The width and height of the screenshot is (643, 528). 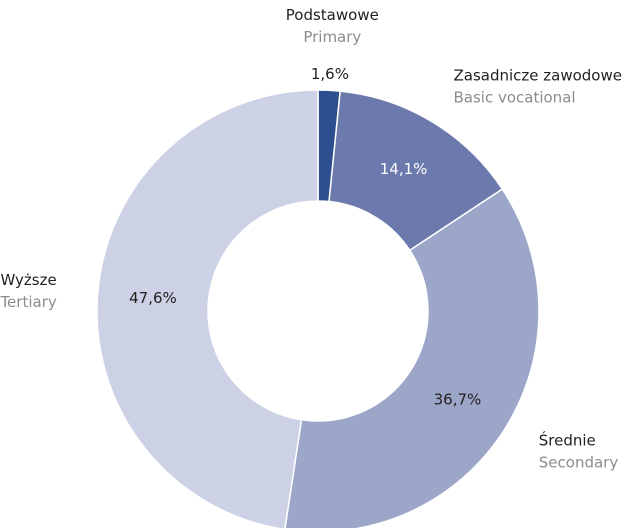 I want to click on category-subtitle: Basic vocational, so click(x=514, y=97).